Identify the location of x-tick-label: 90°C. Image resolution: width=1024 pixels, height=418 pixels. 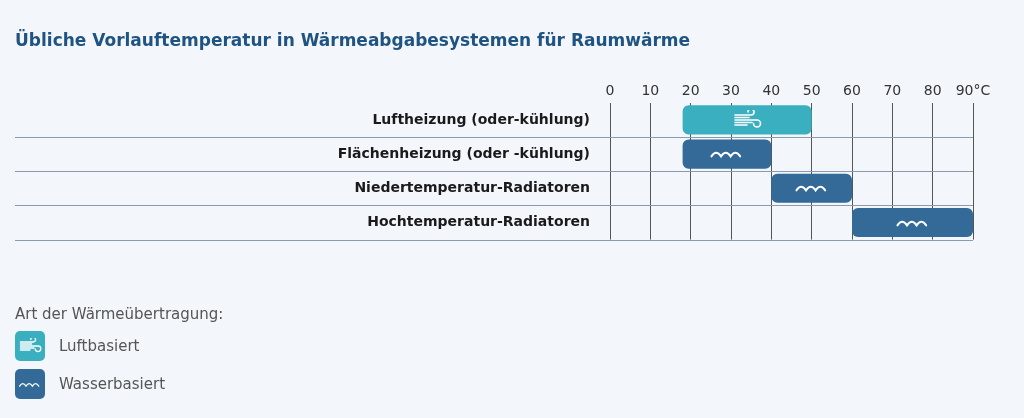
(973, 90).